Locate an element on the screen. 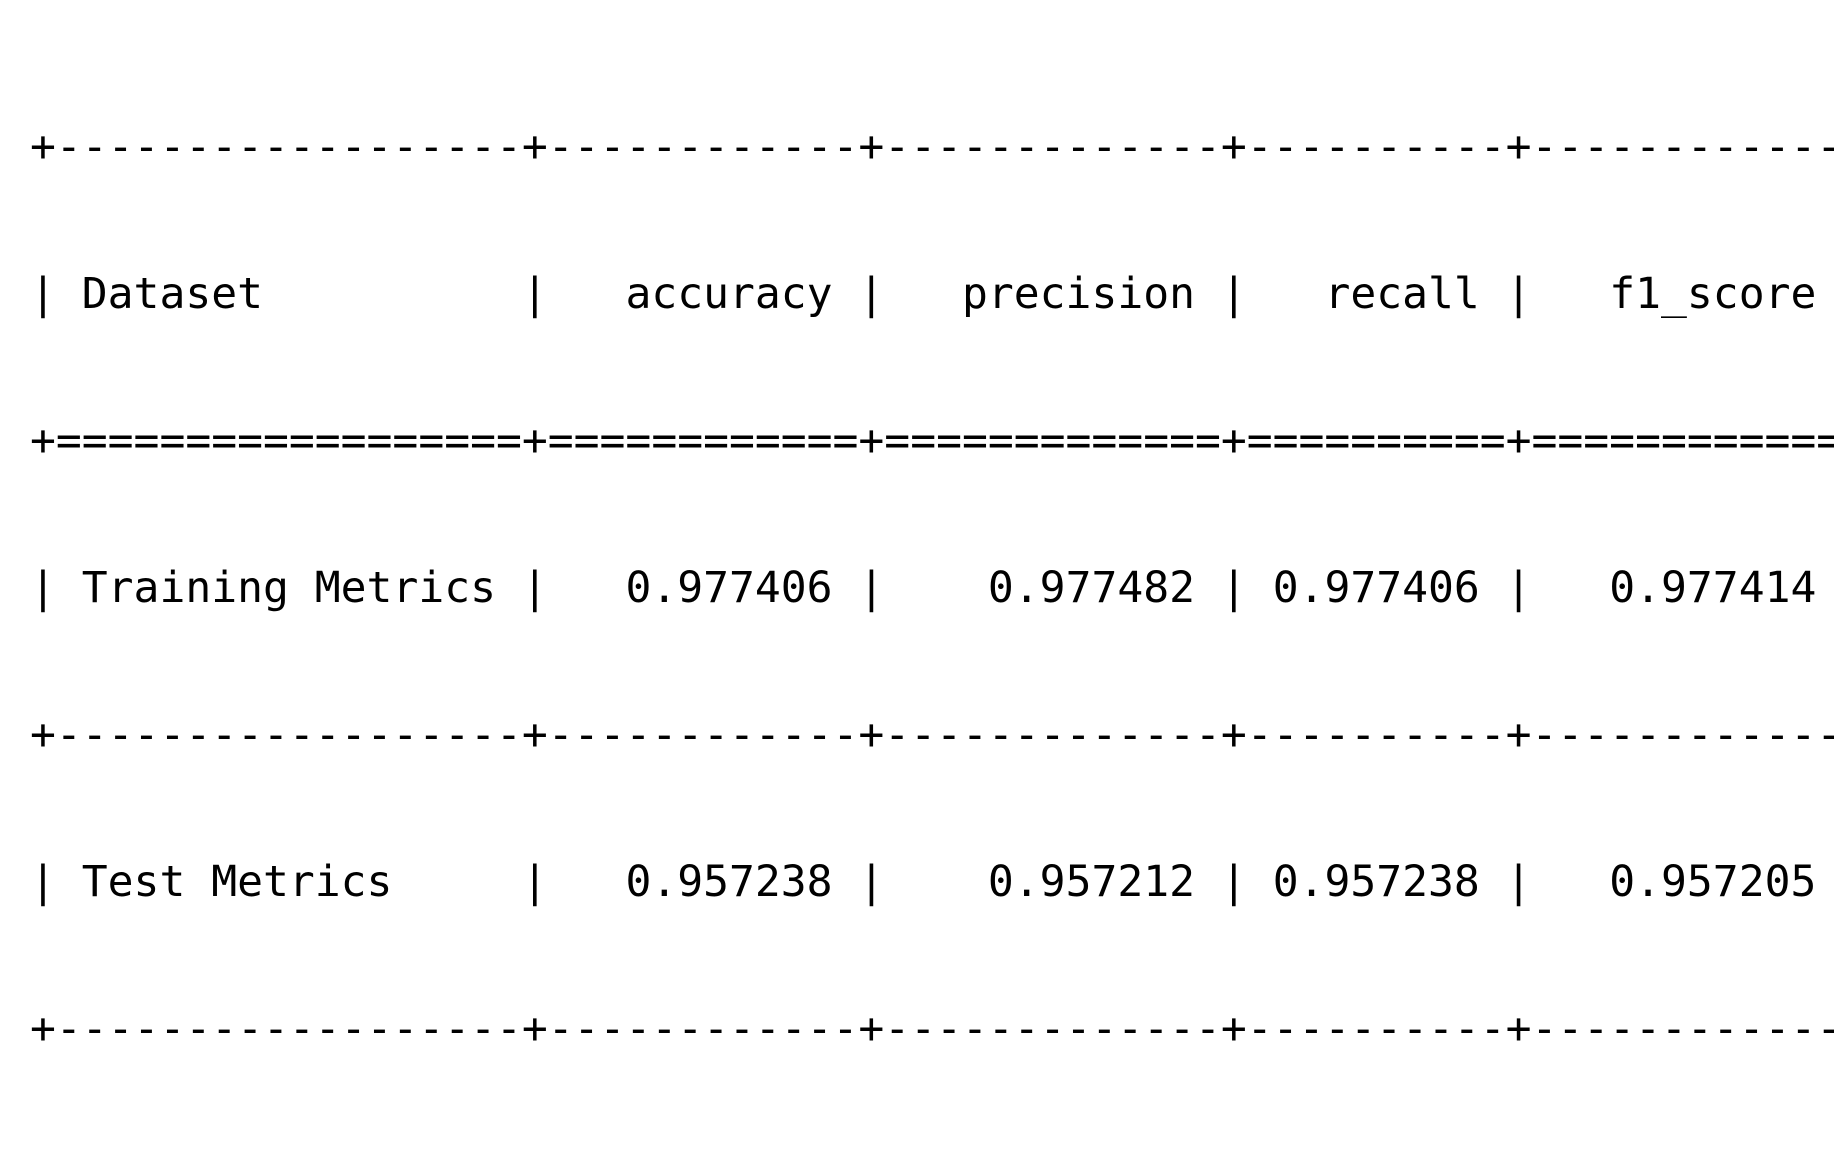 The height and width of the screenshot is (1168, 1834). row-training-recall: 0.977406 is located at coordinates (1376, 588).